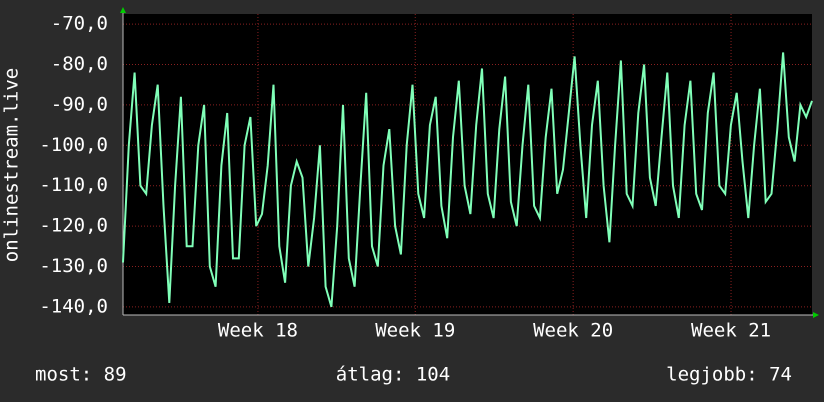 The height and width of the screenshot is (402, 824). I want to click on y-tick-label: -120,0, so click(73, 226).